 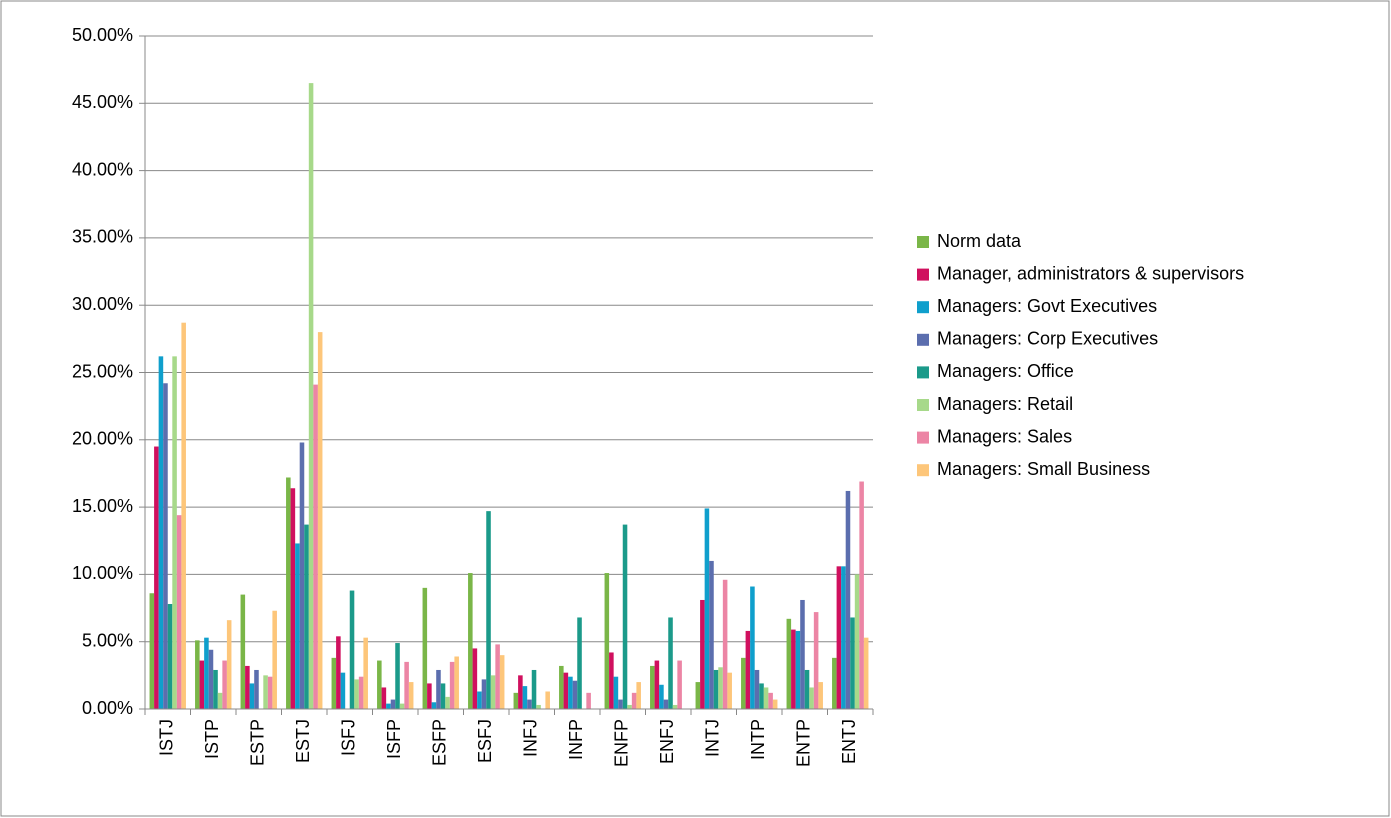 What do you see at coordinates (758, 739) in the screenshot?
I see `x-tick-label: INTP` at bounding box center [758, 739].